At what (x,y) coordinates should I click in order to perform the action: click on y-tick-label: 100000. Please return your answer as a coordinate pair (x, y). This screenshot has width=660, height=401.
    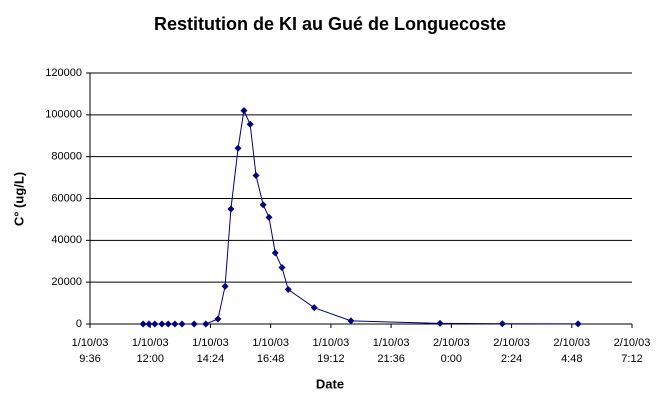
    Looking at the image, I should click on (63, 115).